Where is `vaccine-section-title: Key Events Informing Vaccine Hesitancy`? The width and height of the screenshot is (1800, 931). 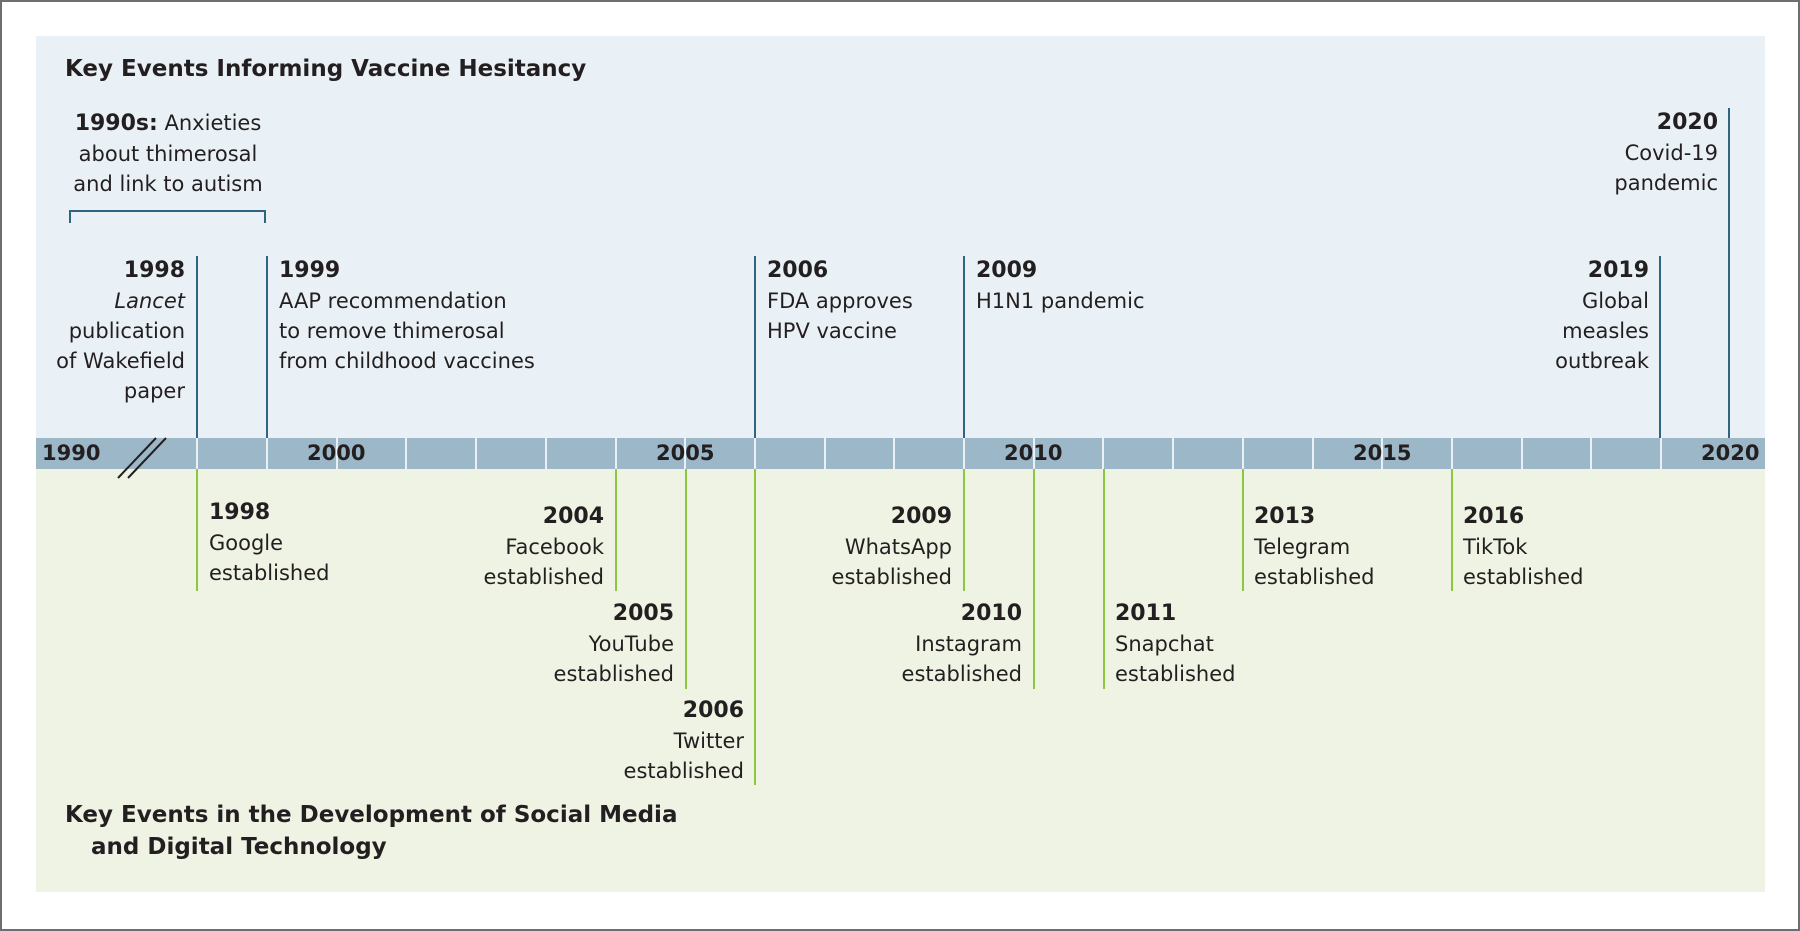 vaccine-section-title: Key Events Informing Vaccine Hesitancy is located at coordinates (326, 69).